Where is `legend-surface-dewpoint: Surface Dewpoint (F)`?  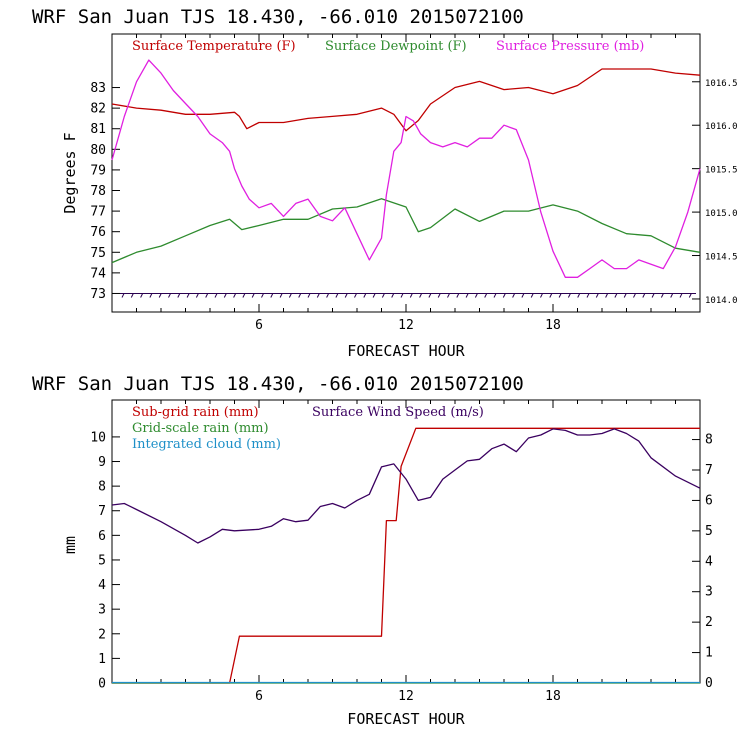 legend-surface-dewpoint: Surface Dewpoint (F) is located at coordinates (396, 46).